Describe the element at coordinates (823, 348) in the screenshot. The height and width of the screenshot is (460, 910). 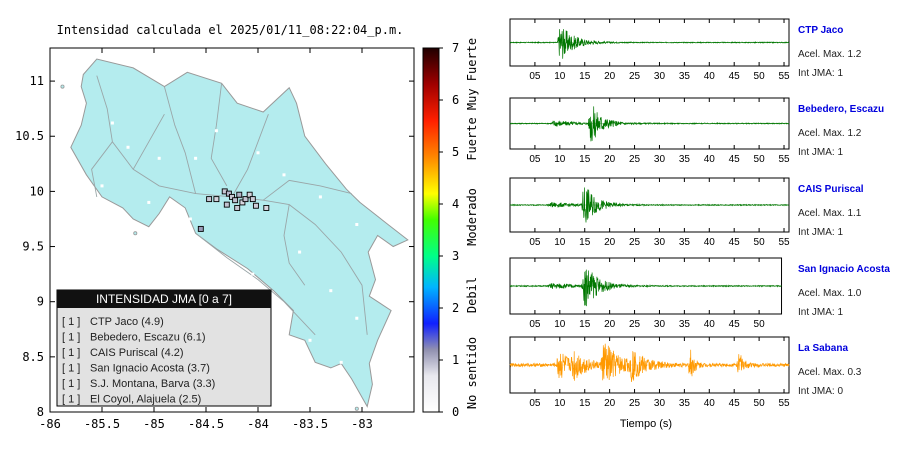
I see `station-name: La Sabana` at that location.